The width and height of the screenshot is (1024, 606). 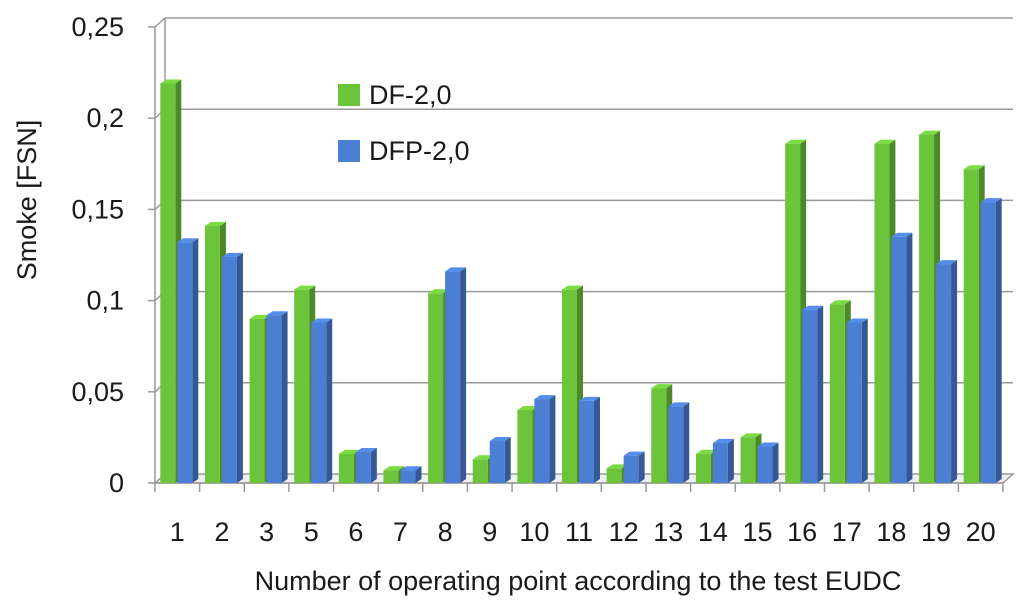 I want to click on y-tick-label: 0, so click(x=116, y=483).